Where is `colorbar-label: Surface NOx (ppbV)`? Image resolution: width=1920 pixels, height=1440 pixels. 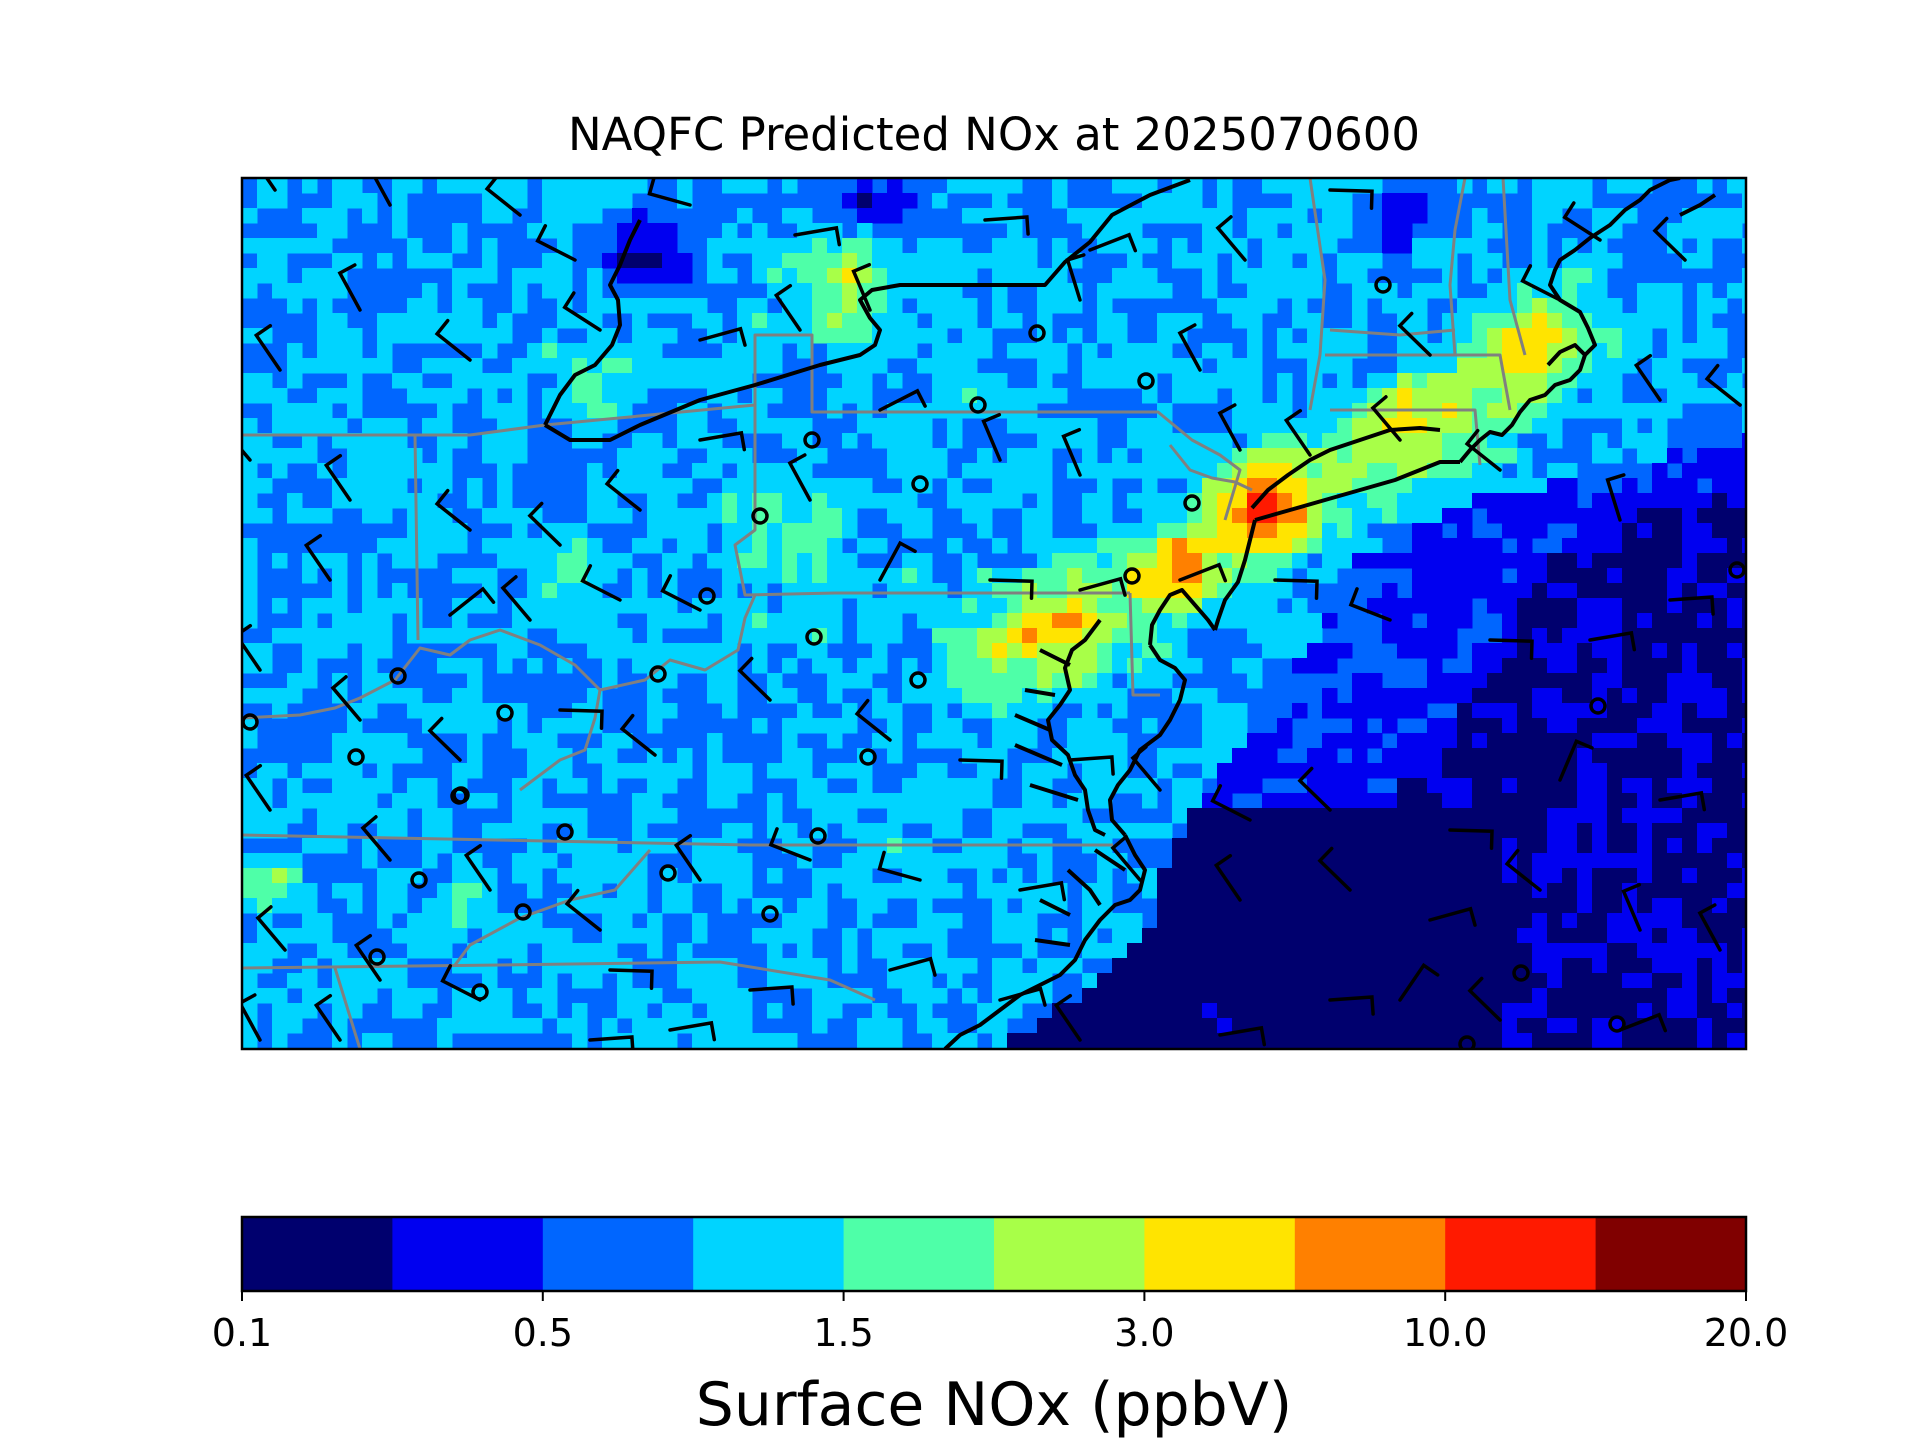
colorbar-label: Surface NOx (ppbV) is located at coordinates (994, 1405).